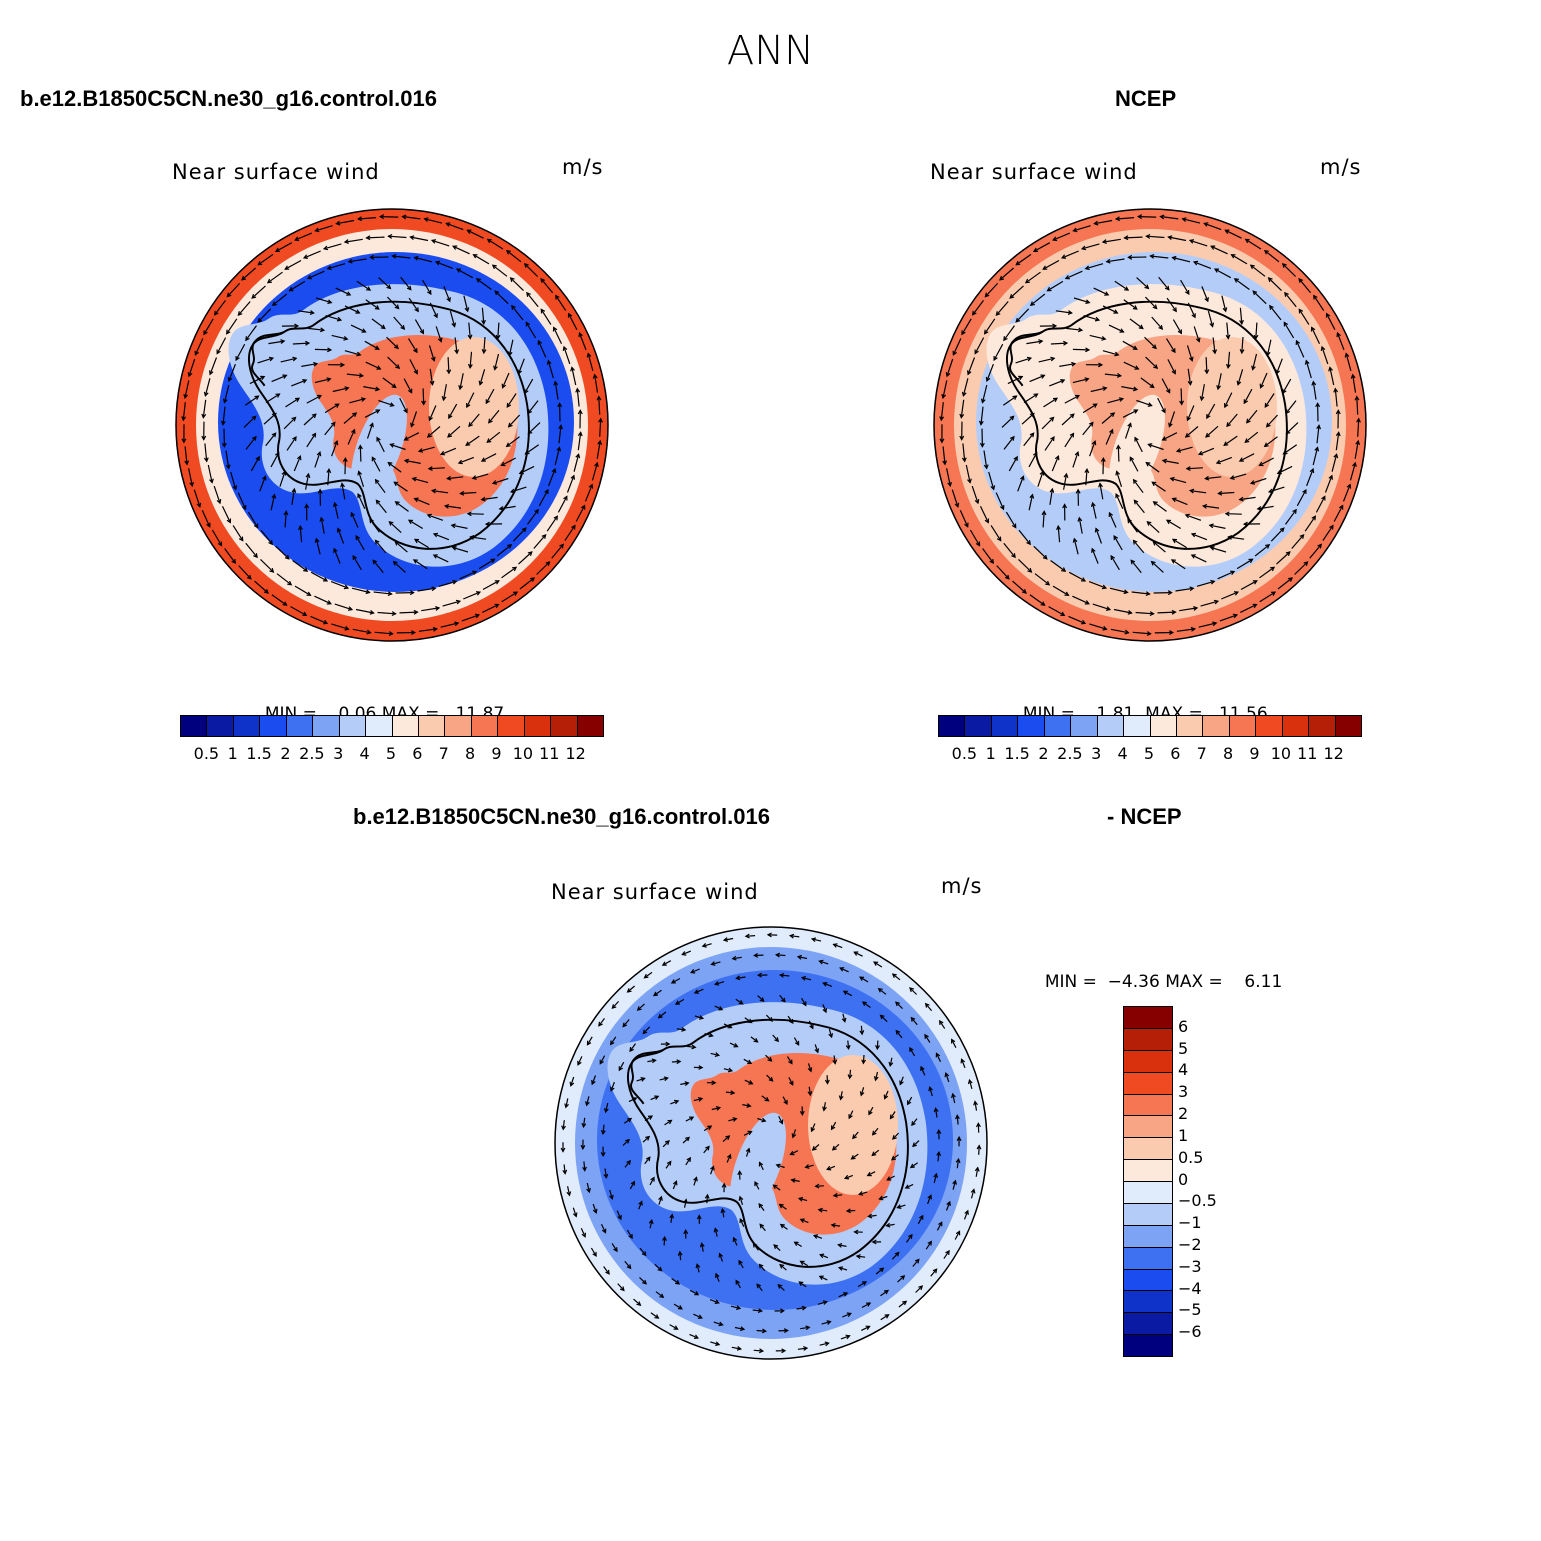  I want to click on colorbar-tick-label: −4, so click(1190, 1288).